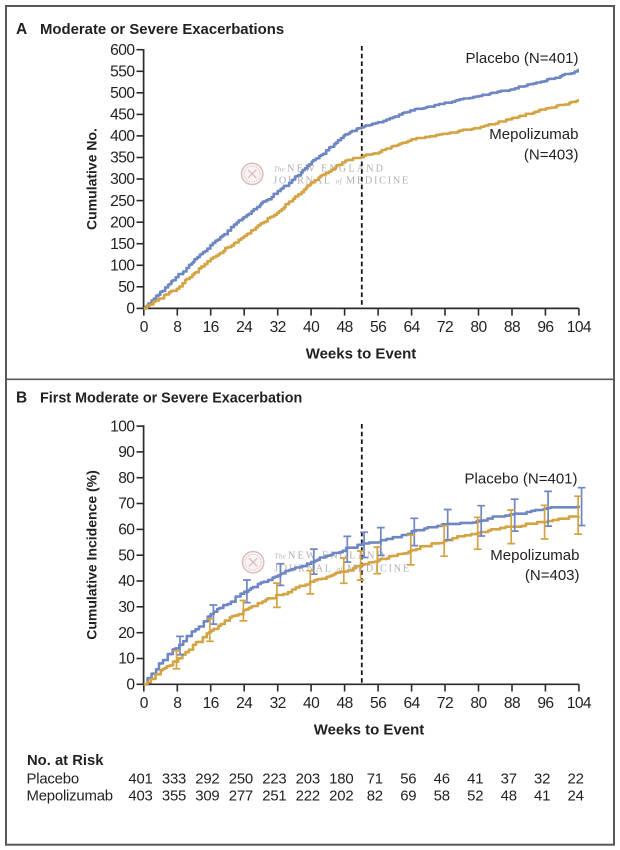 The image size is (620, 850). What do you see at coordinates (122, 50) in the screenshot?
I see `svg-text: 600` at bounding box center [122, 50].